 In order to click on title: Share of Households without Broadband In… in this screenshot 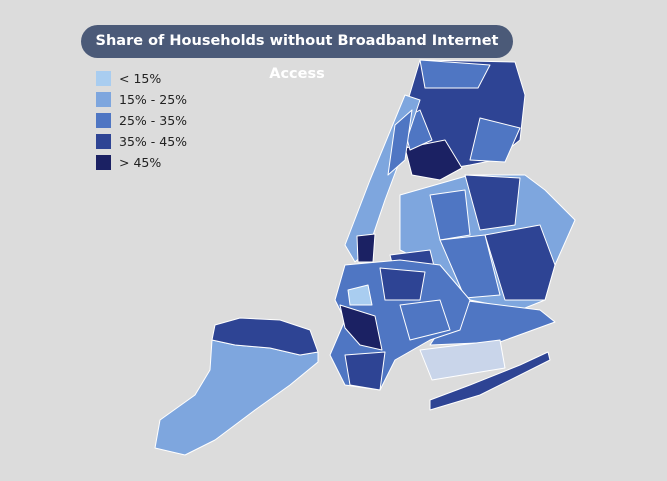, I will do `click(297, 53)`.